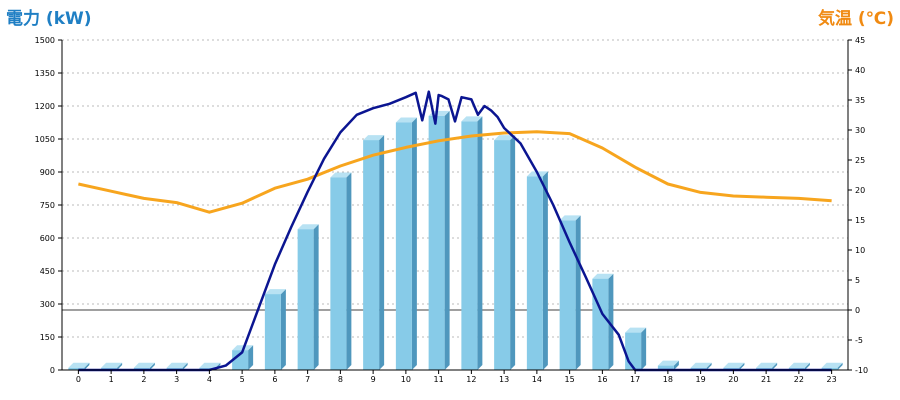 This screenshot has width=900, height=400. What do you see at coordinates (832, 379) in the screenshot?
I see `x-tick-label: 23` at bounding box center [832, 379].